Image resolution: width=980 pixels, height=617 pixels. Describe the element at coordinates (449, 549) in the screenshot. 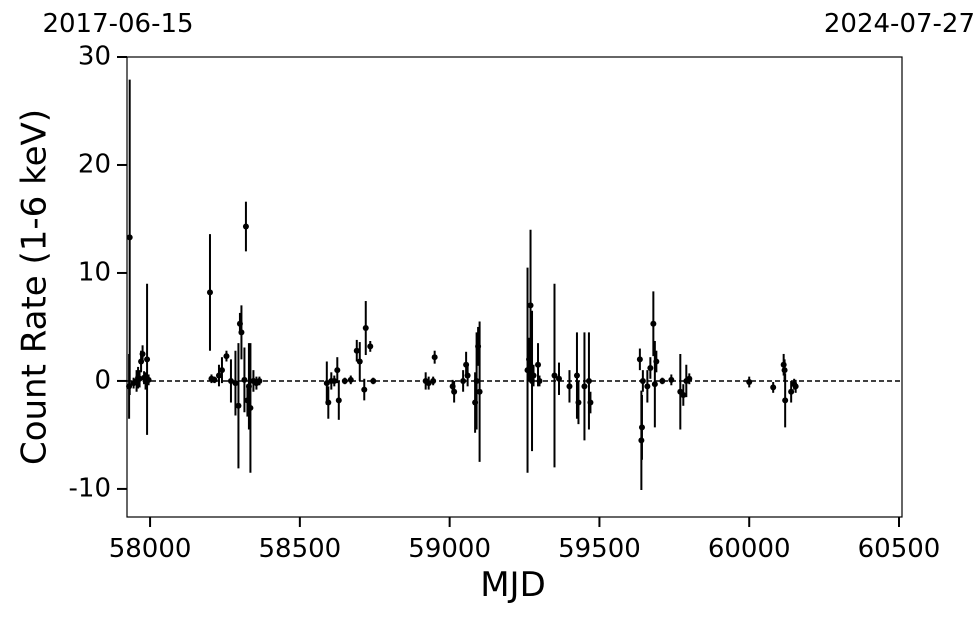

I see `x-tick-label: 59000` at that location.